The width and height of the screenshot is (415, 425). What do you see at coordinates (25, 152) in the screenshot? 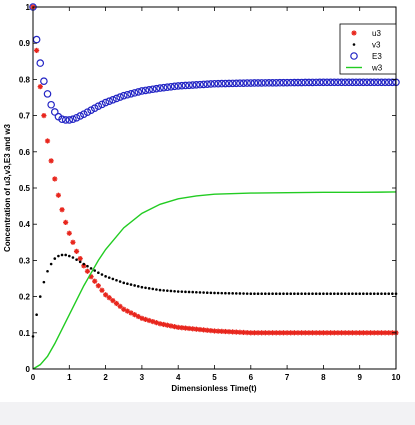
I see `y-tick-label: 0.6` at bounding box center [25, 152].